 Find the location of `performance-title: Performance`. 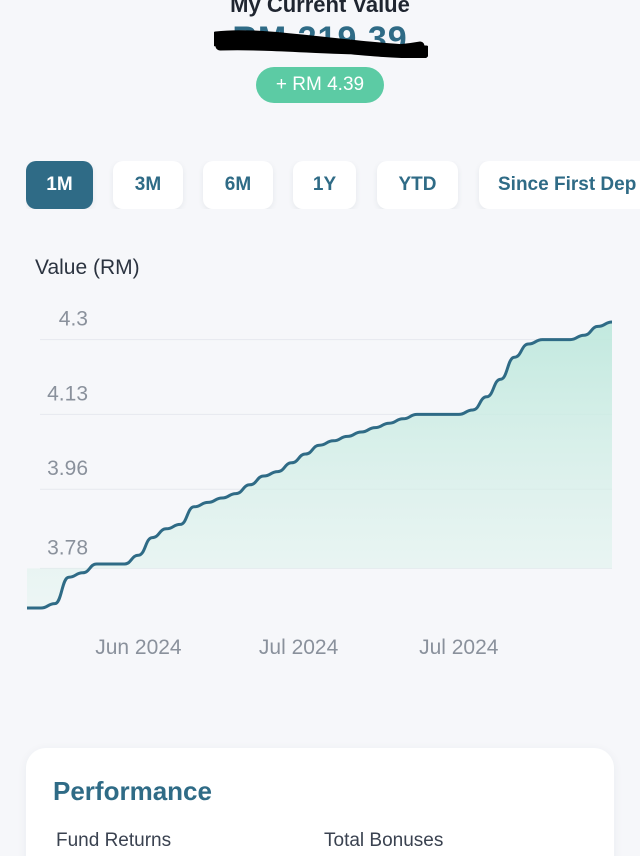

performance-title: Performance is located at coordinates (132, 791).